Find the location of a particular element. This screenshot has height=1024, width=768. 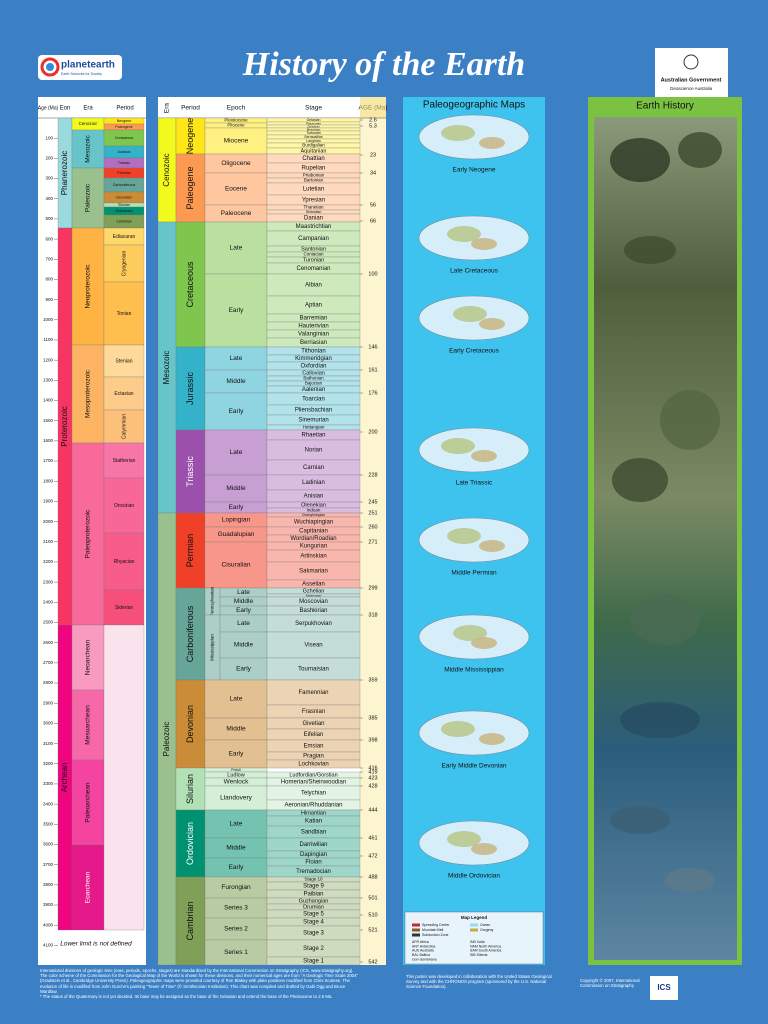

legend-item: Ocean is located at coordinates (485, 925).